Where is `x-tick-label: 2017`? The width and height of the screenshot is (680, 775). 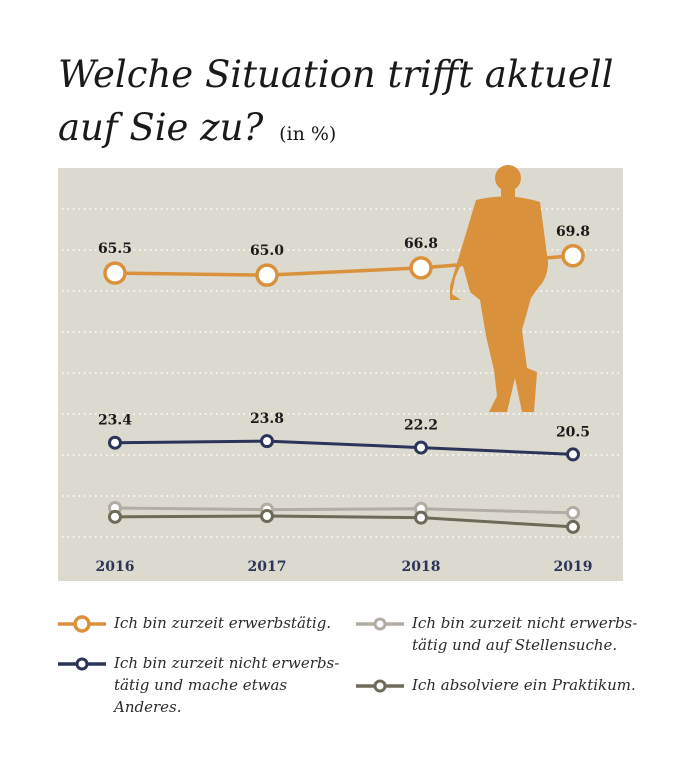 x-tick-label: 2017 is located at coordinates (267, 567).